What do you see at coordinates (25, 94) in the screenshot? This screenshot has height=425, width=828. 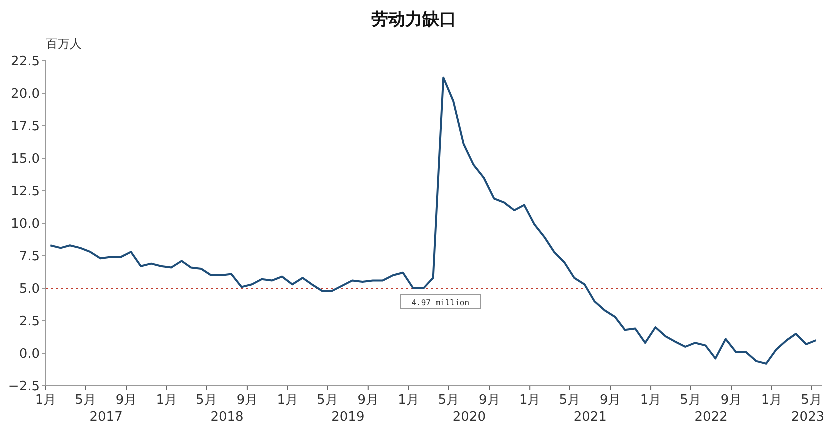 I see `y-tick-label: 20.0` at bounding box center [25, 94].